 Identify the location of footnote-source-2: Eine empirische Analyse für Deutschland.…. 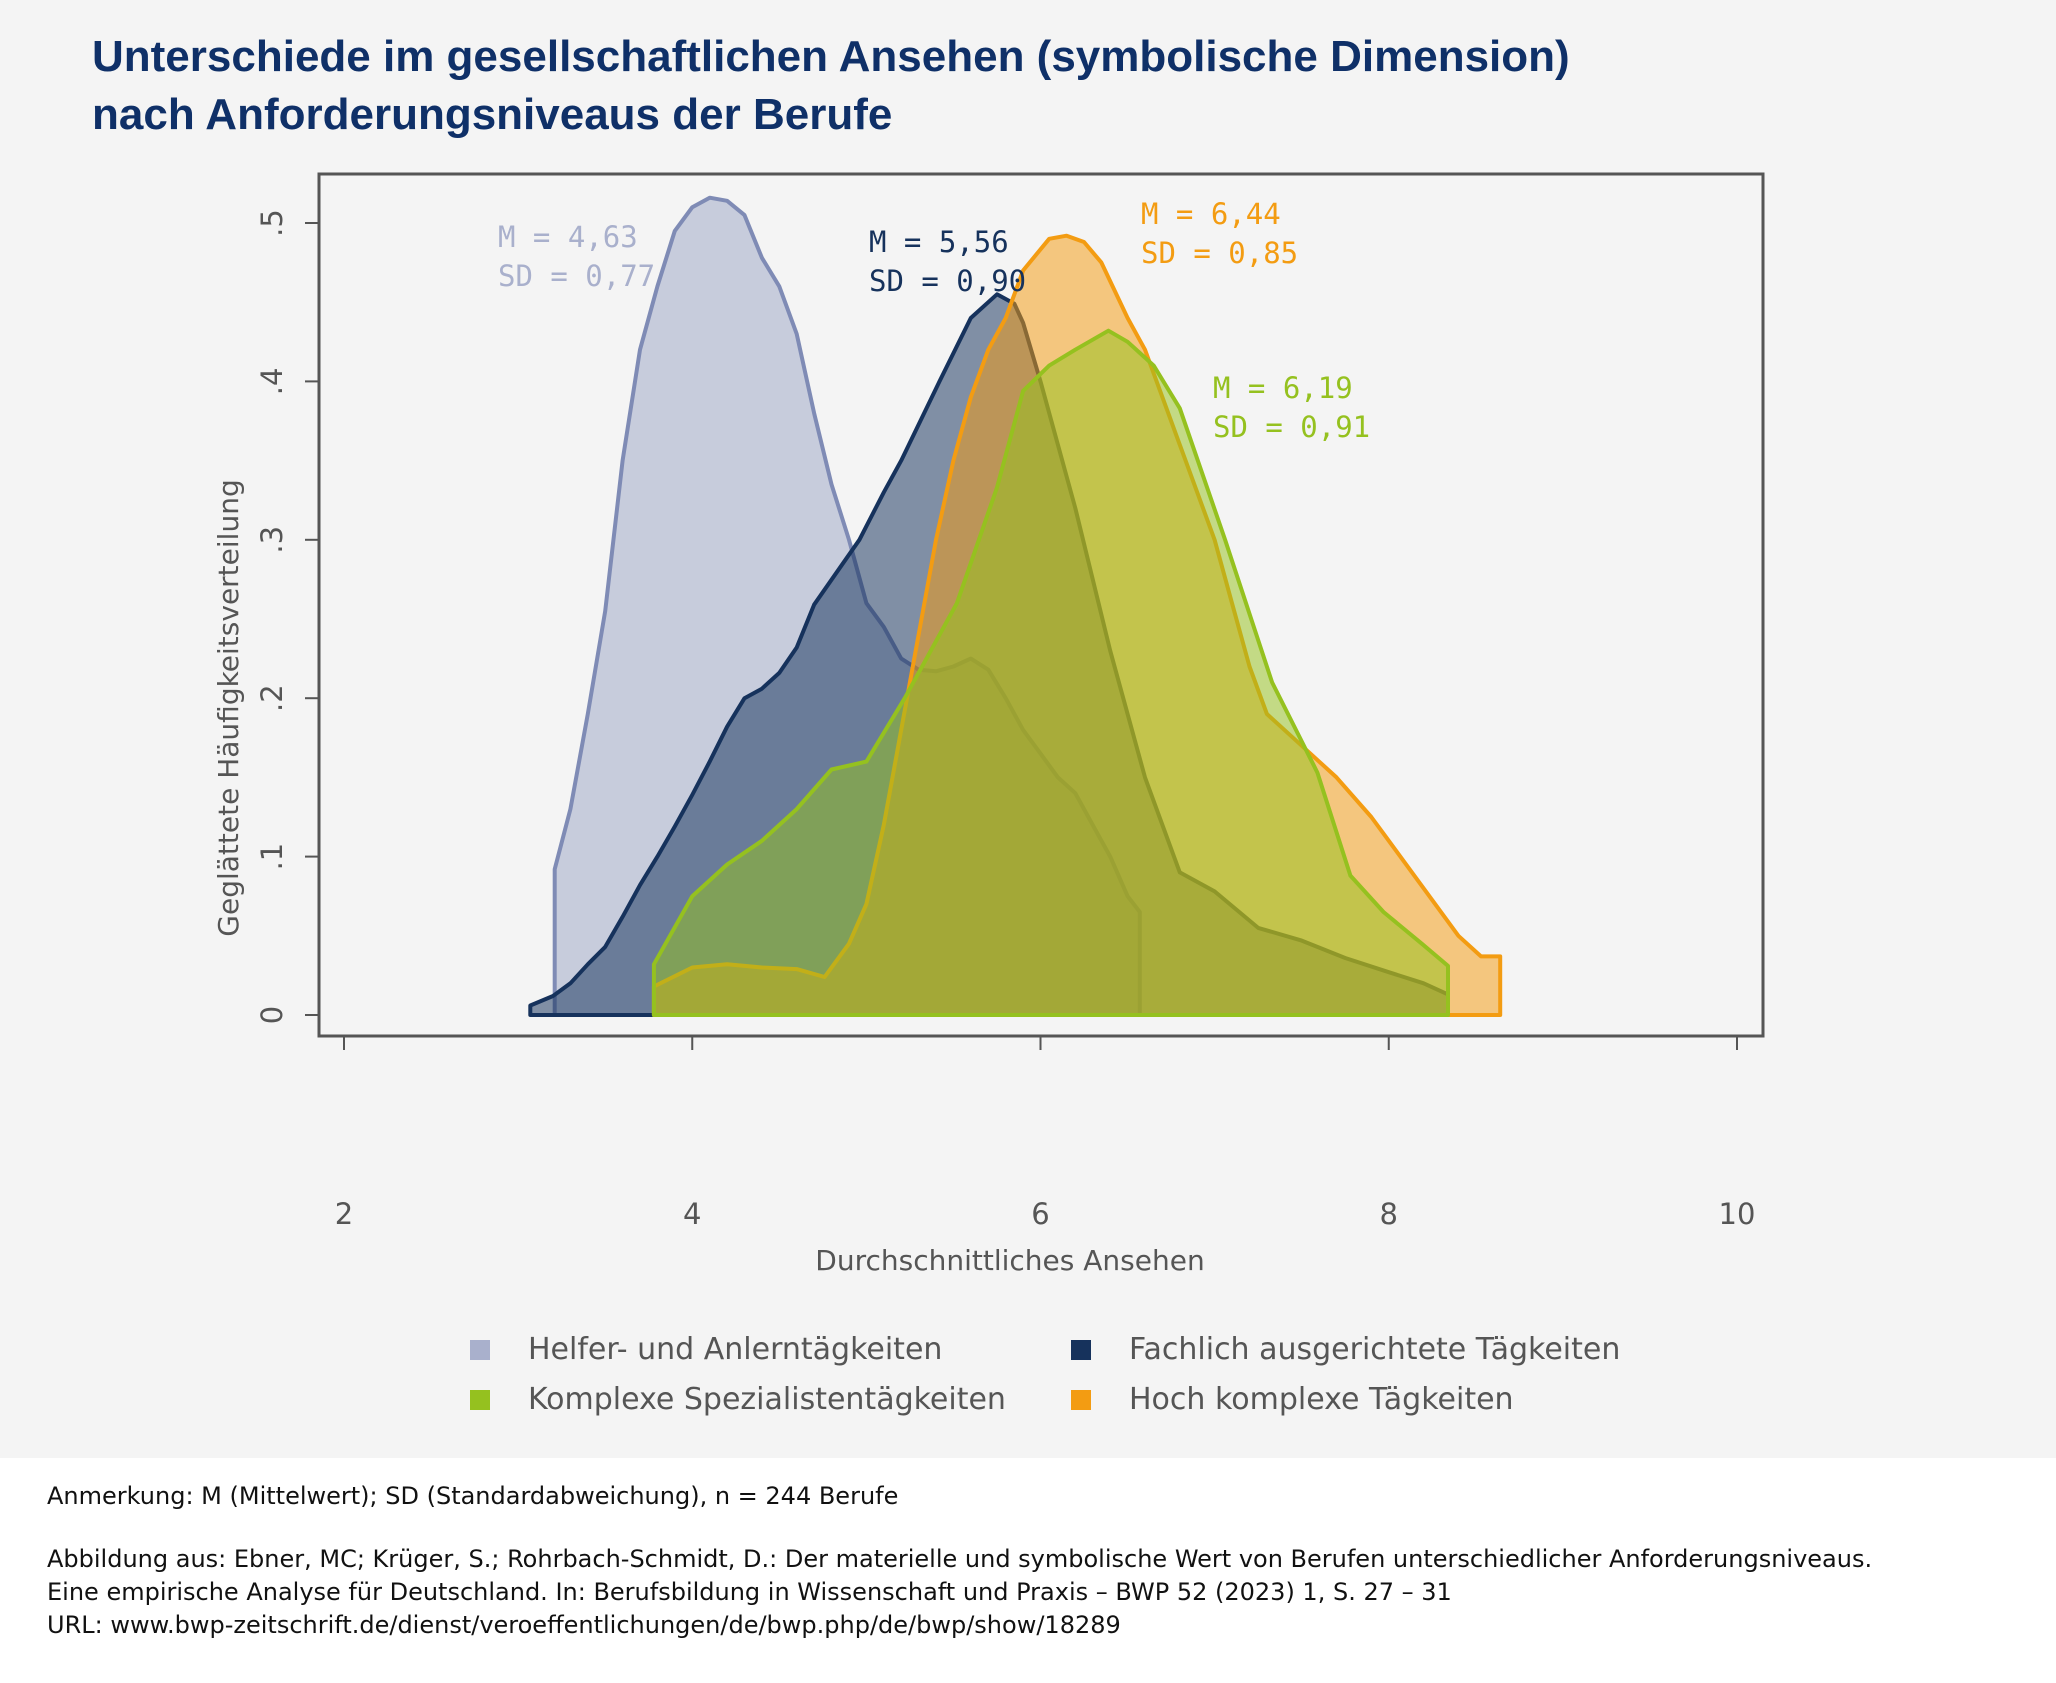
(749, 1592).